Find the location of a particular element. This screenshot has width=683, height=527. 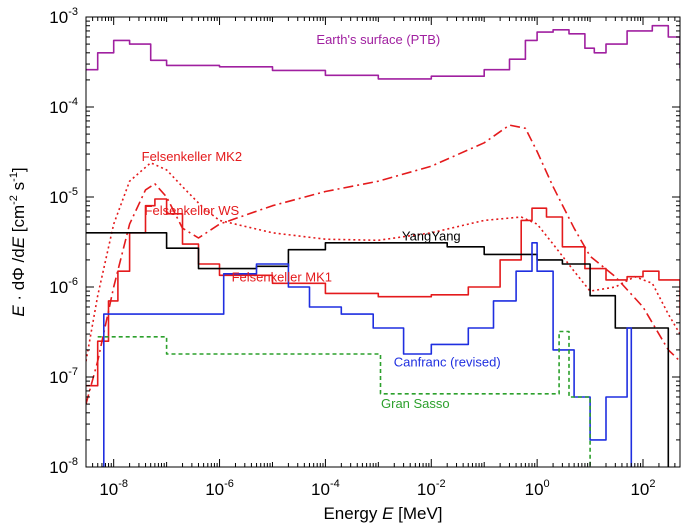

y-tick-label: 10⁻⁸ is located at coordinates (63, 466).